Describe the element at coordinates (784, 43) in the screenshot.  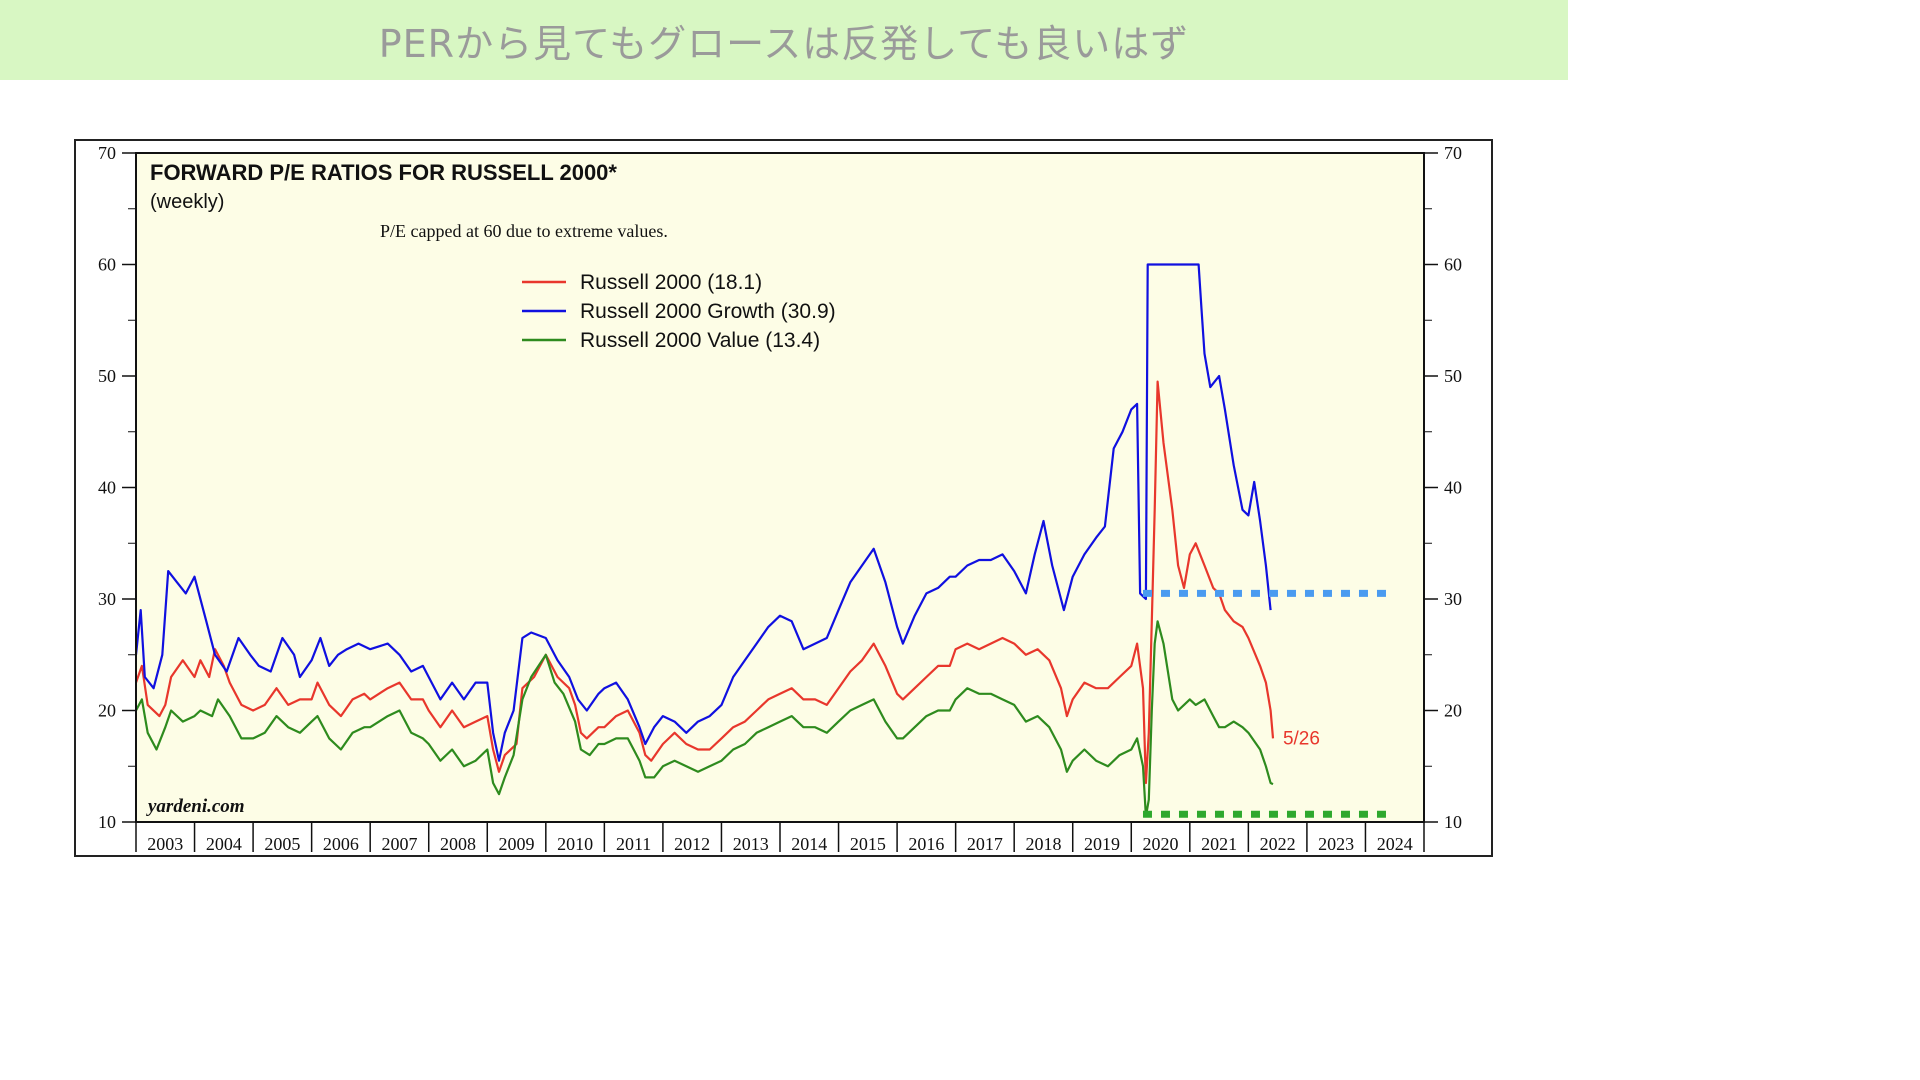
I see `banner-title: PERから見てもグロースは反発しても良いはず` at that location.